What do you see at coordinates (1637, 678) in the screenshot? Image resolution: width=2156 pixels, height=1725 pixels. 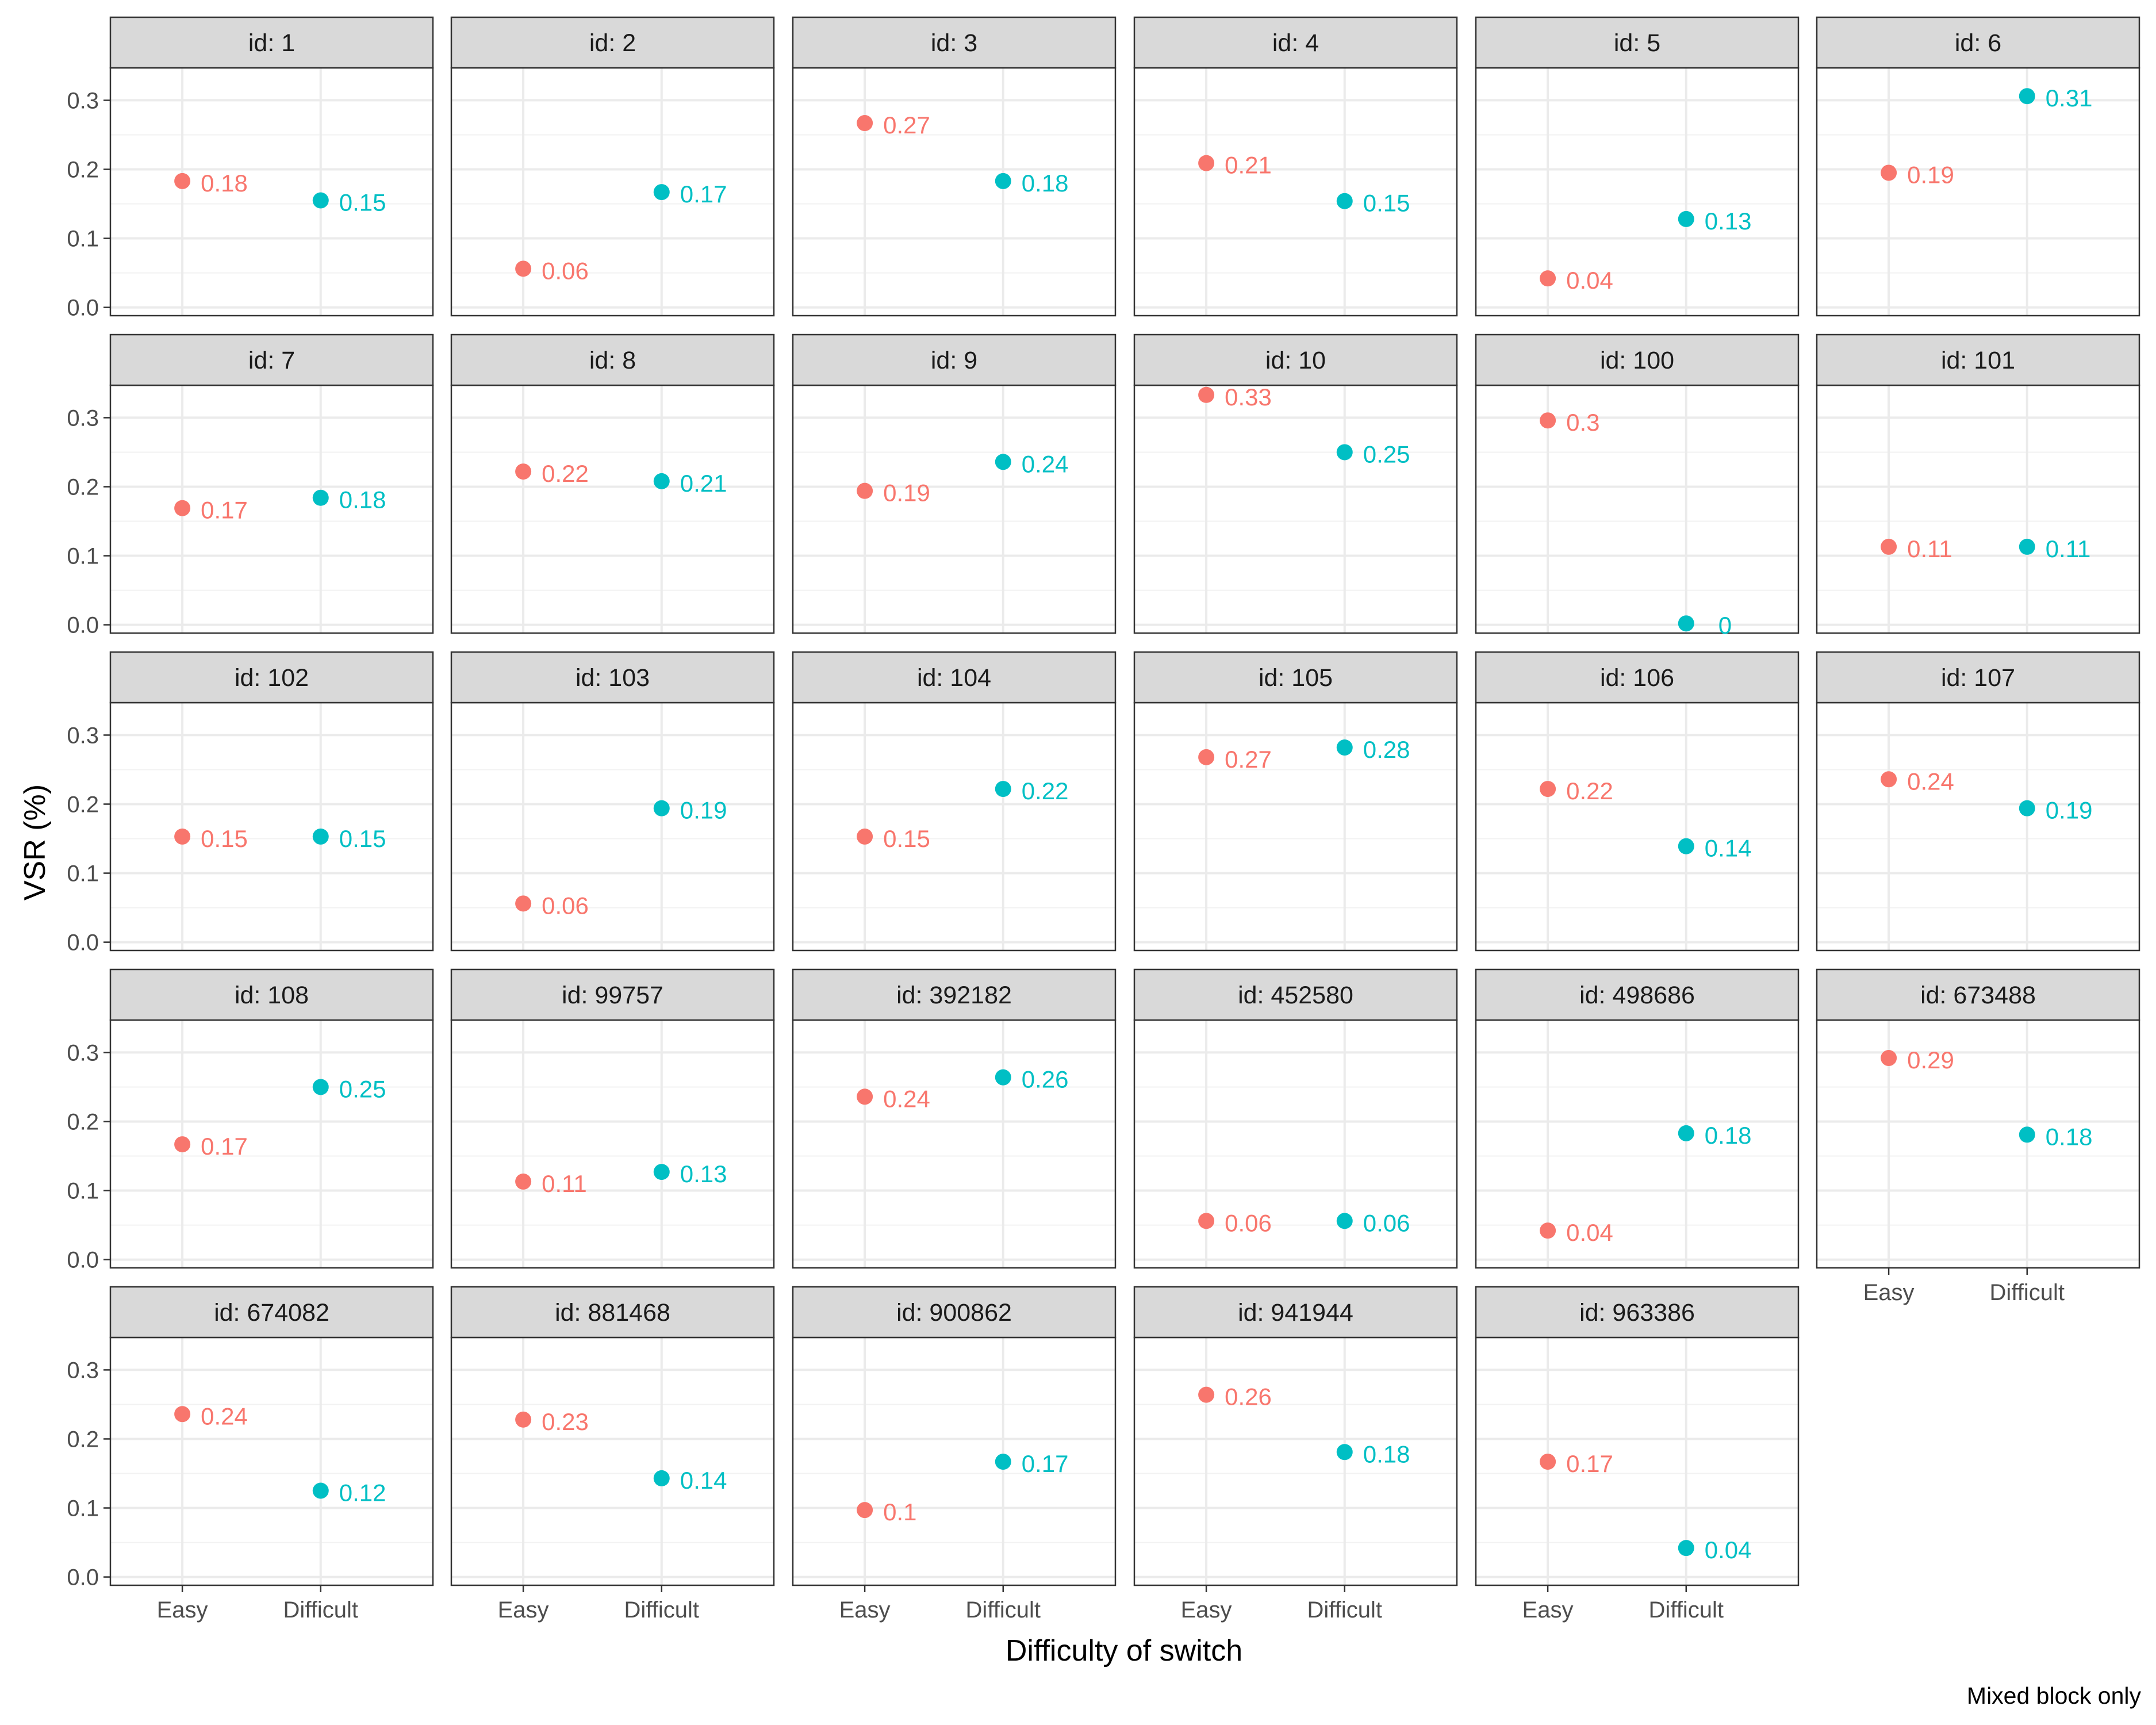 I see `facet-strip-label: id: 106` at bounding box center [1637, 678].